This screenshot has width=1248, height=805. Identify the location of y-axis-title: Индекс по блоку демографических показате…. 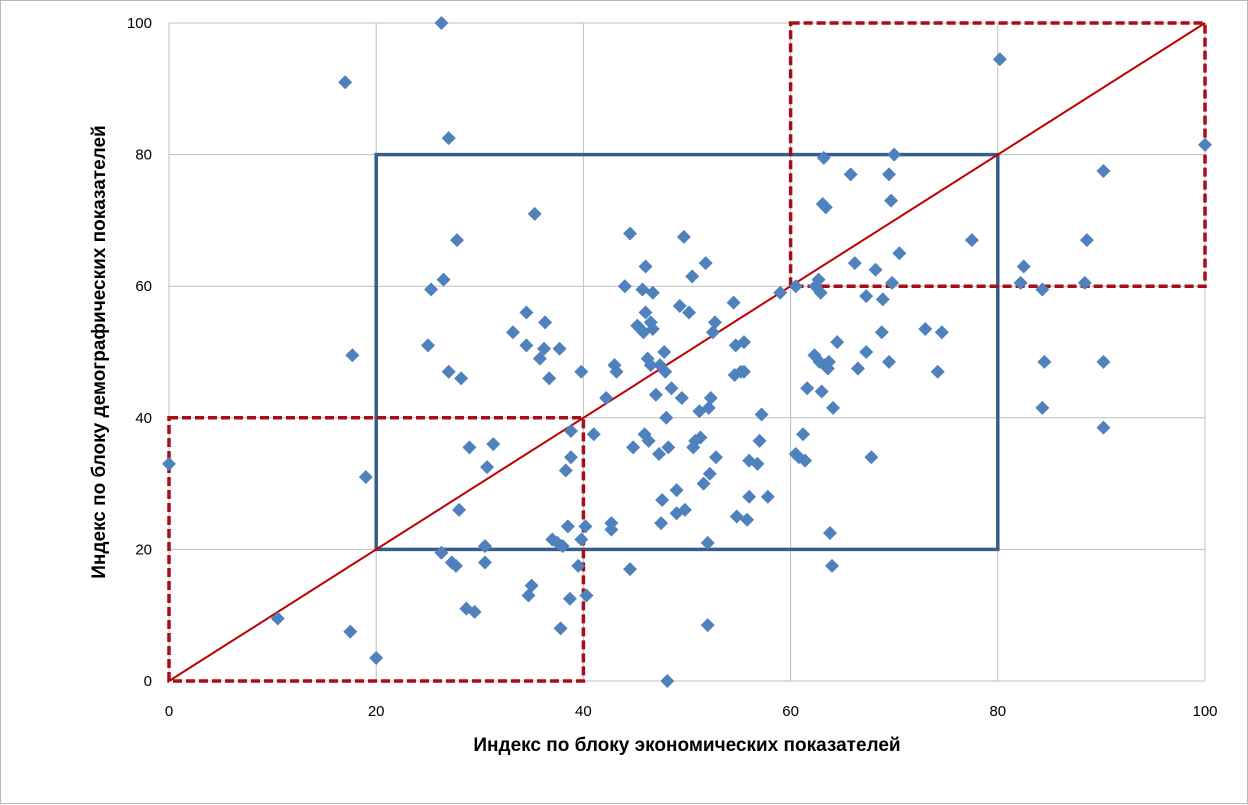
(99, 352).